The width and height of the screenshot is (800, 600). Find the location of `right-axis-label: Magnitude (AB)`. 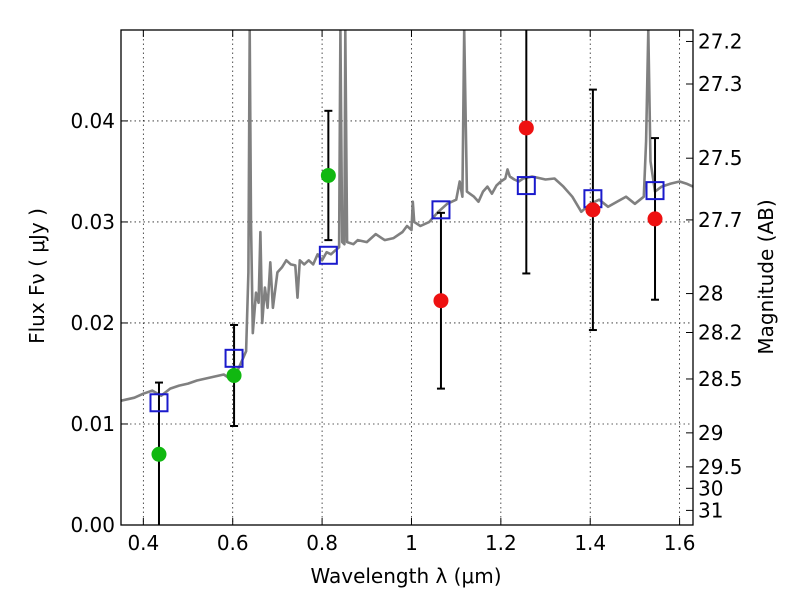

right-axis-label: Magnitude (AB) is located at coordinates (766, 276).